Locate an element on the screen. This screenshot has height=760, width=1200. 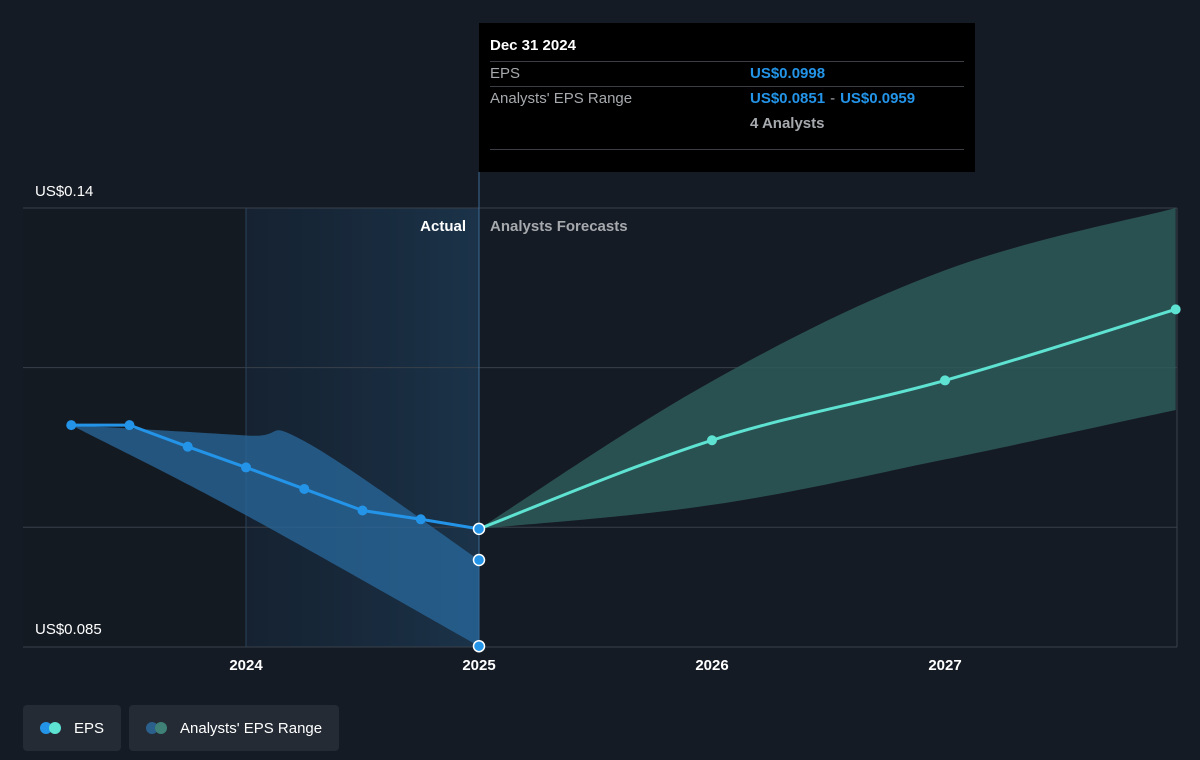
legend-eps-button: EPS is located at coordinates (72, 728).